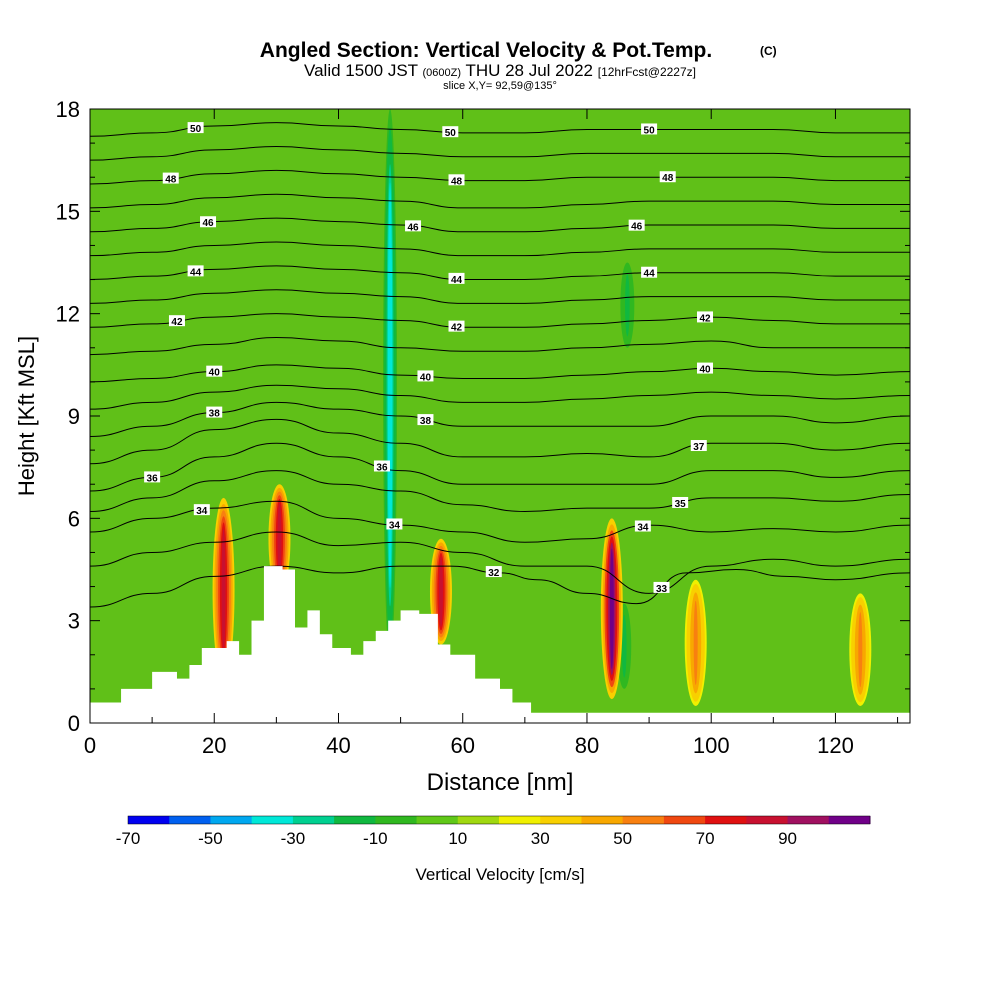 This screenshot has height=1000, width=1000. I want to click on colorbar-label: Vertical Velocity [cm/s], so click(499, 874).